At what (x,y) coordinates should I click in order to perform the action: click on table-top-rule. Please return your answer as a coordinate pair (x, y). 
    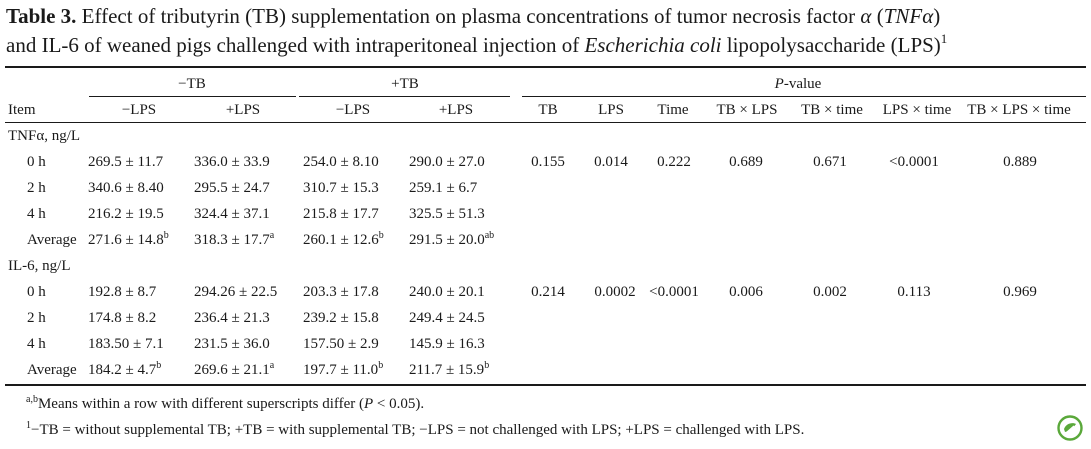
    Looking at the image, I should click on (545, 67).